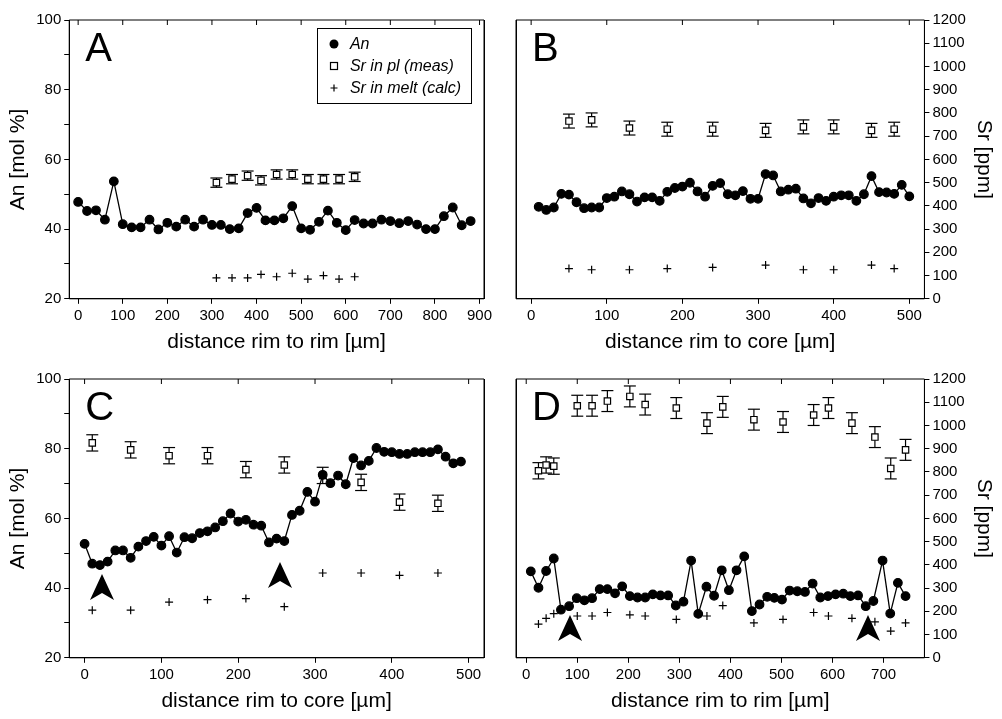 The height and width of the screenshot is (719, 1002). What do you see at coordinates (53, 88) in the screenshot?
I see `y-tick-label: 80` at bounding box center [53, 88].